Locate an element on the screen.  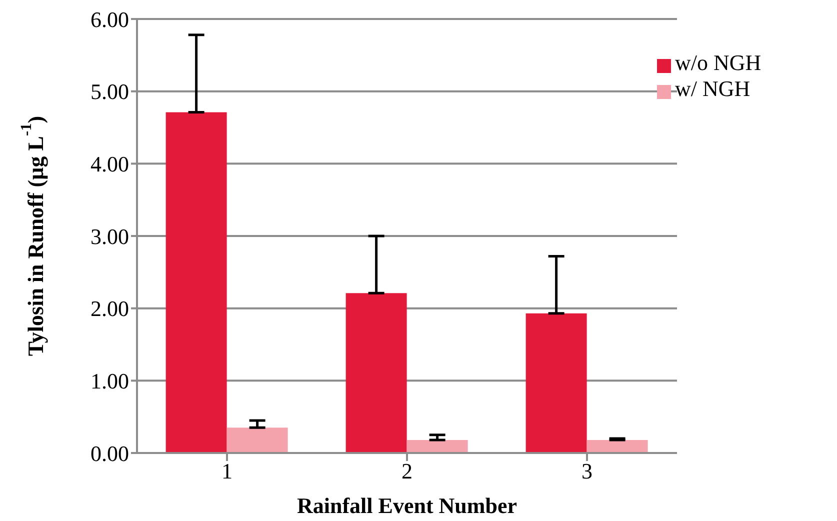
y-tick-label: 4.00 is located at coordinates (109, 163).